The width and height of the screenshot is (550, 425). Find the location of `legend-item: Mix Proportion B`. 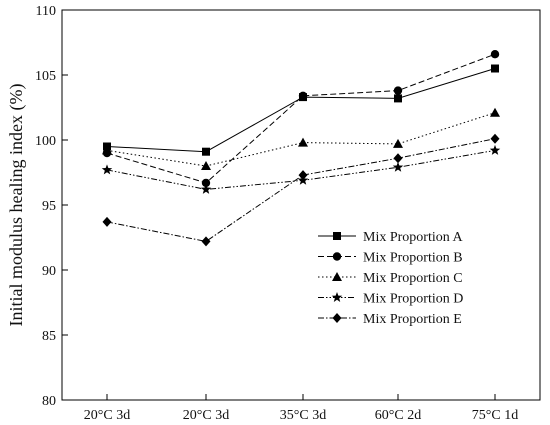

legend-item: Mix Proportion B is located at coordinates (390, 258).